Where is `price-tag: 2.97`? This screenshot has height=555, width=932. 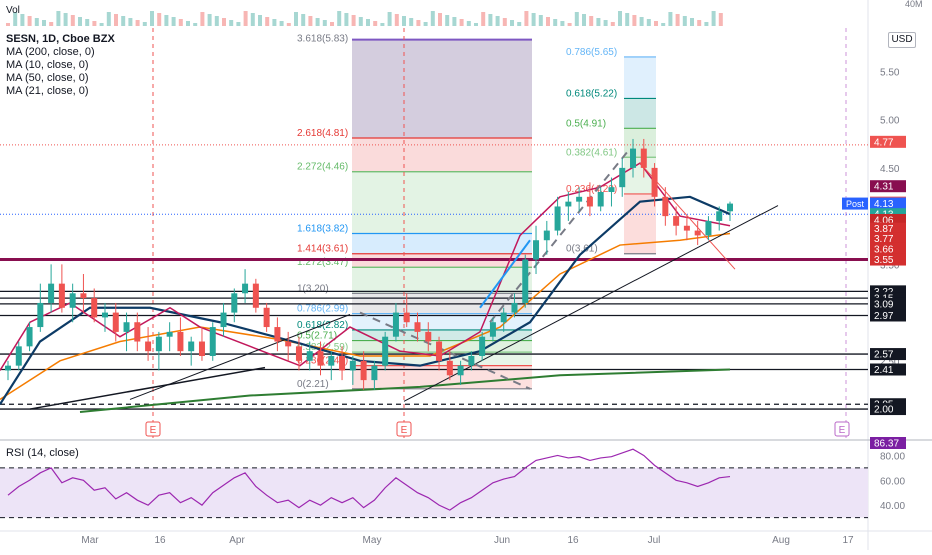 price-tag: 2.97 is located at coordinates (888, 315).